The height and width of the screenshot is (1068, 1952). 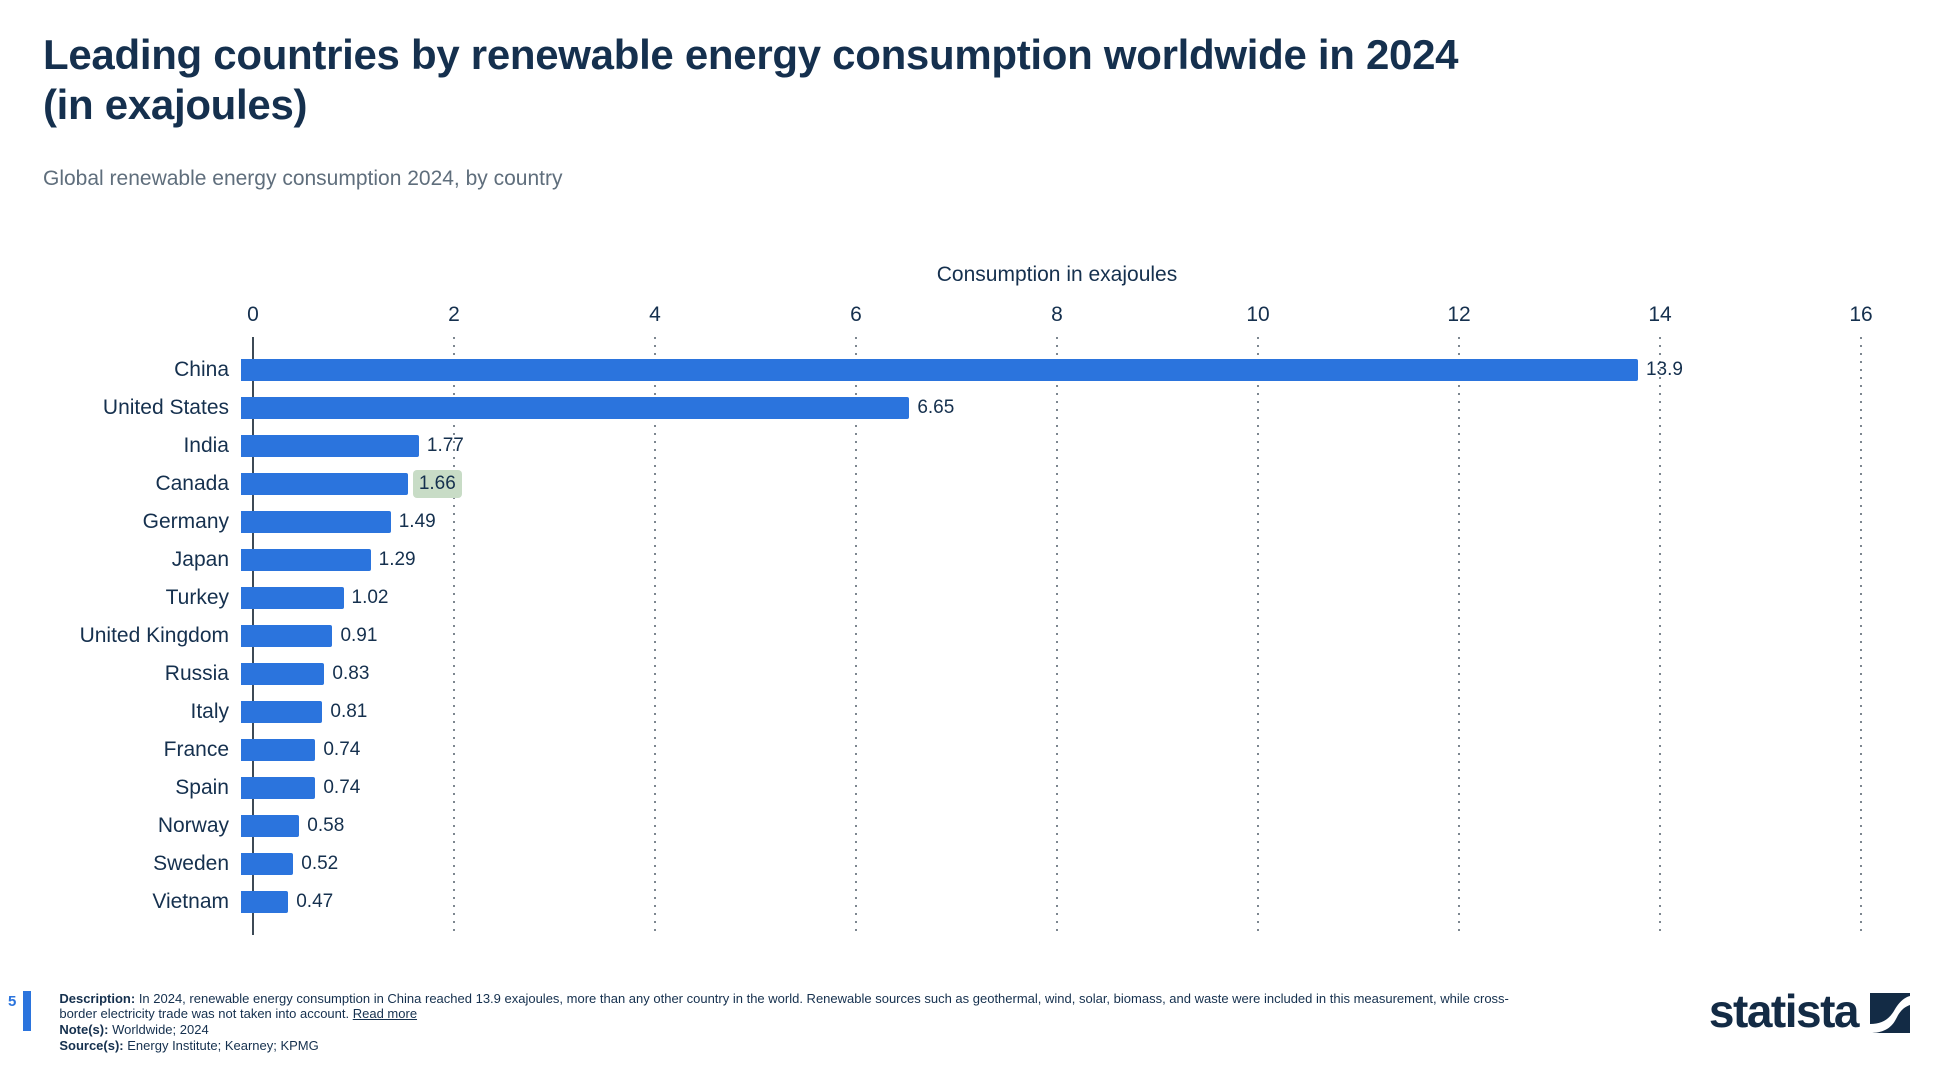 I want to click on value-label: 0.58, so click(x=326, y=826).